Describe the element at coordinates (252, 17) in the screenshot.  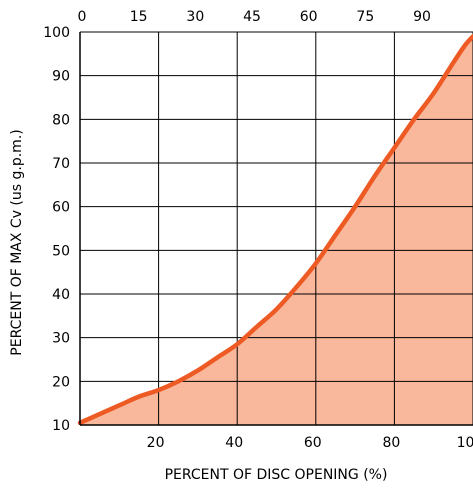
I see `top-tick-label: 45` at that location.